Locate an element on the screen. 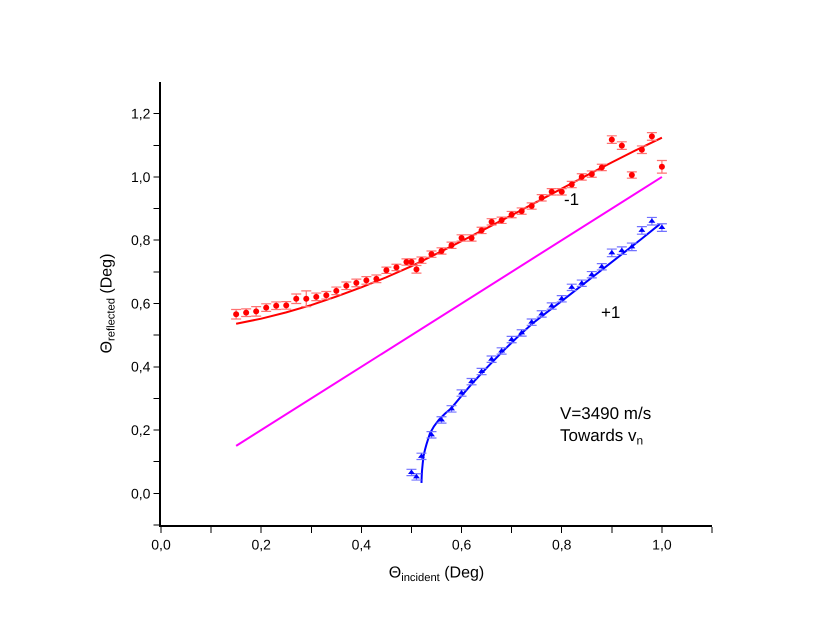  y-tick-label: 1,2 is located at coordinates (140, 114).